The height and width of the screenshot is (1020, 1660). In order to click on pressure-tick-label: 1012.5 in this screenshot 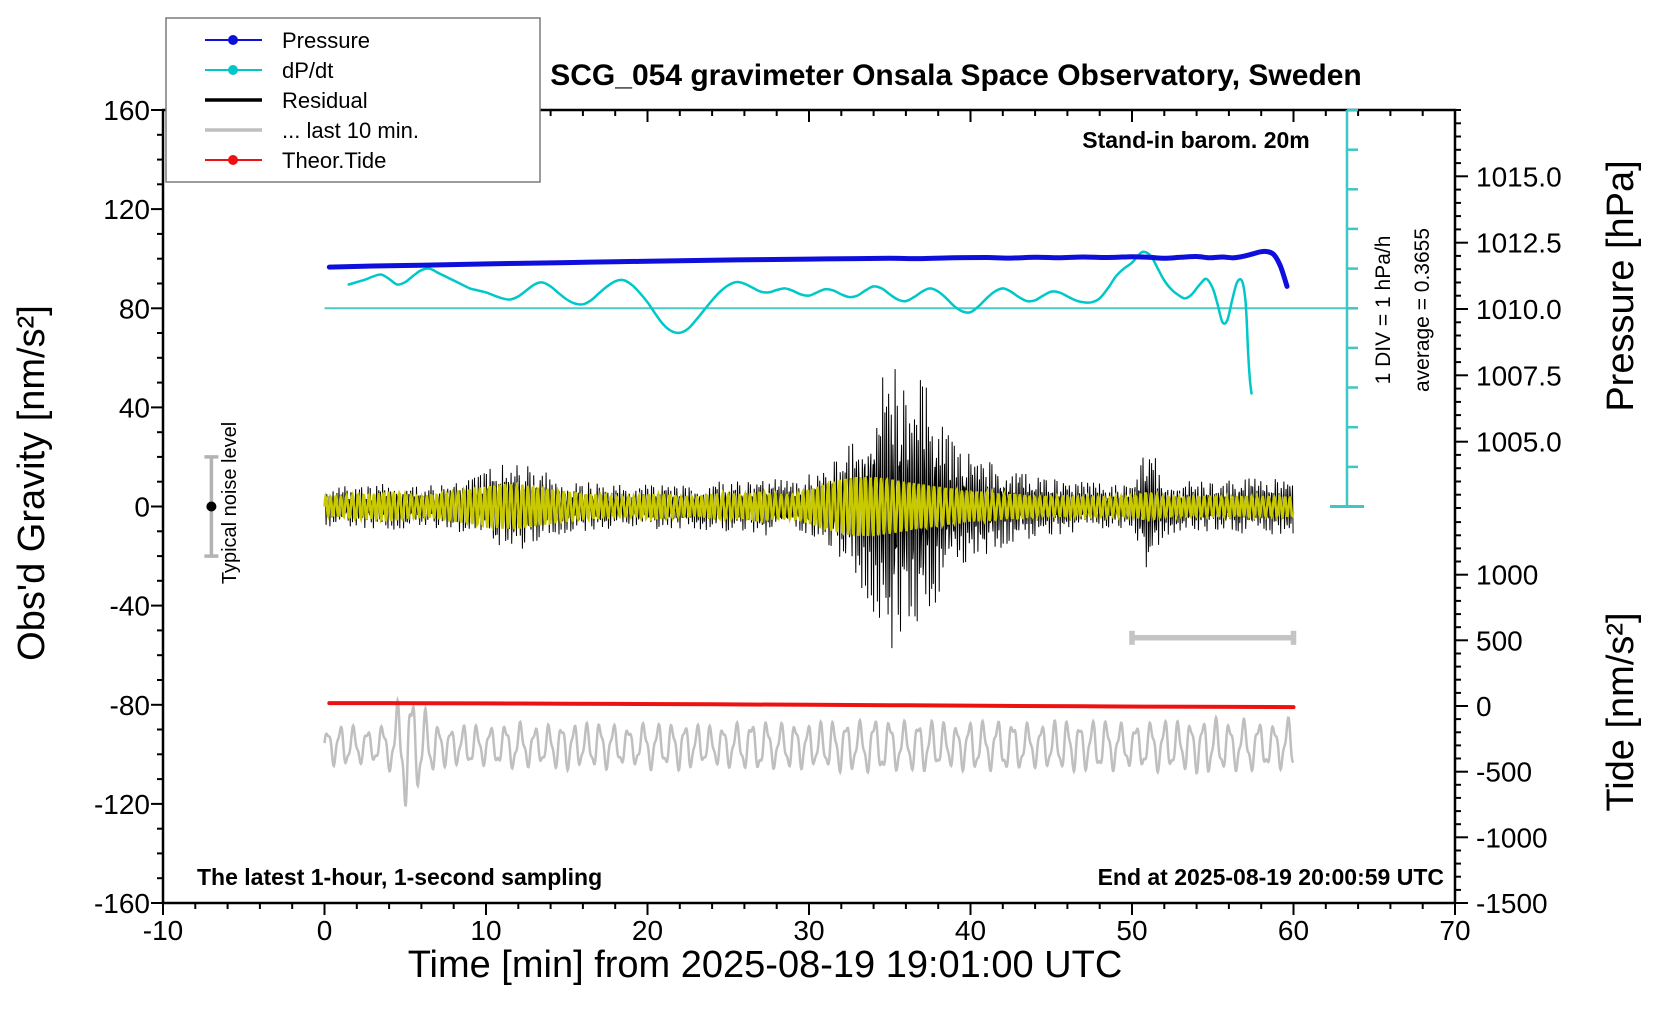, I will do `click(1519, 243)`.